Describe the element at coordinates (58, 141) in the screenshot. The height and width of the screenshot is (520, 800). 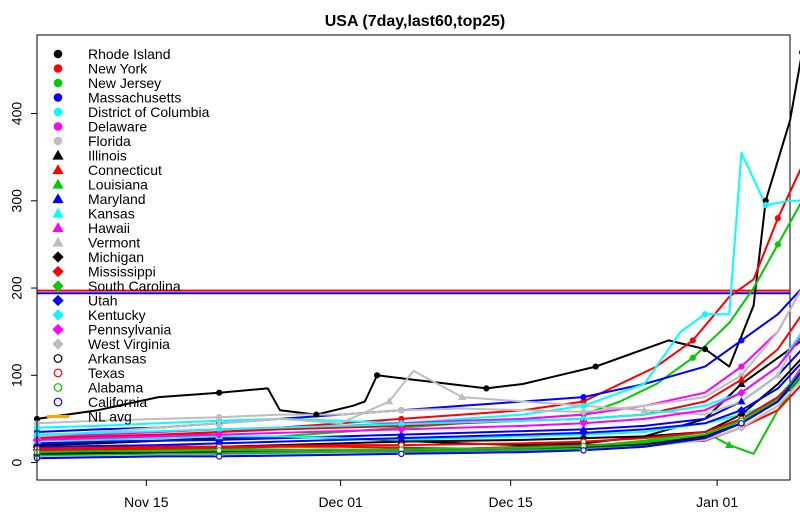
I see `legend-marker-florida` at that location.